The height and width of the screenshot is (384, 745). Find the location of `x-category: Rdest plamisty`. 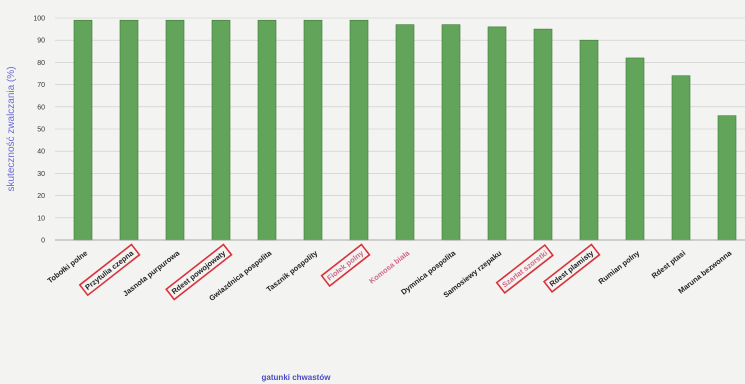

x-category: Rdest plamisty is located at coordinates (571, 268).